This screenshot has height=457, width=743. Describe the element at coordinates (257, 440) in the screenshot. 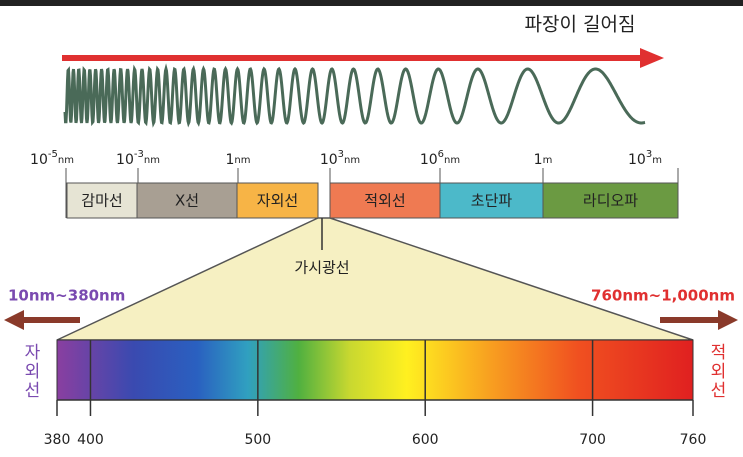

I see `spectrum-label: 500` at that location.